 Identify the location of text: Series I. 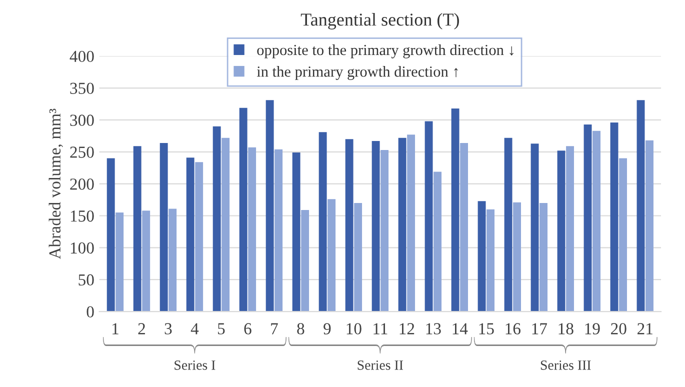
(195, 365).